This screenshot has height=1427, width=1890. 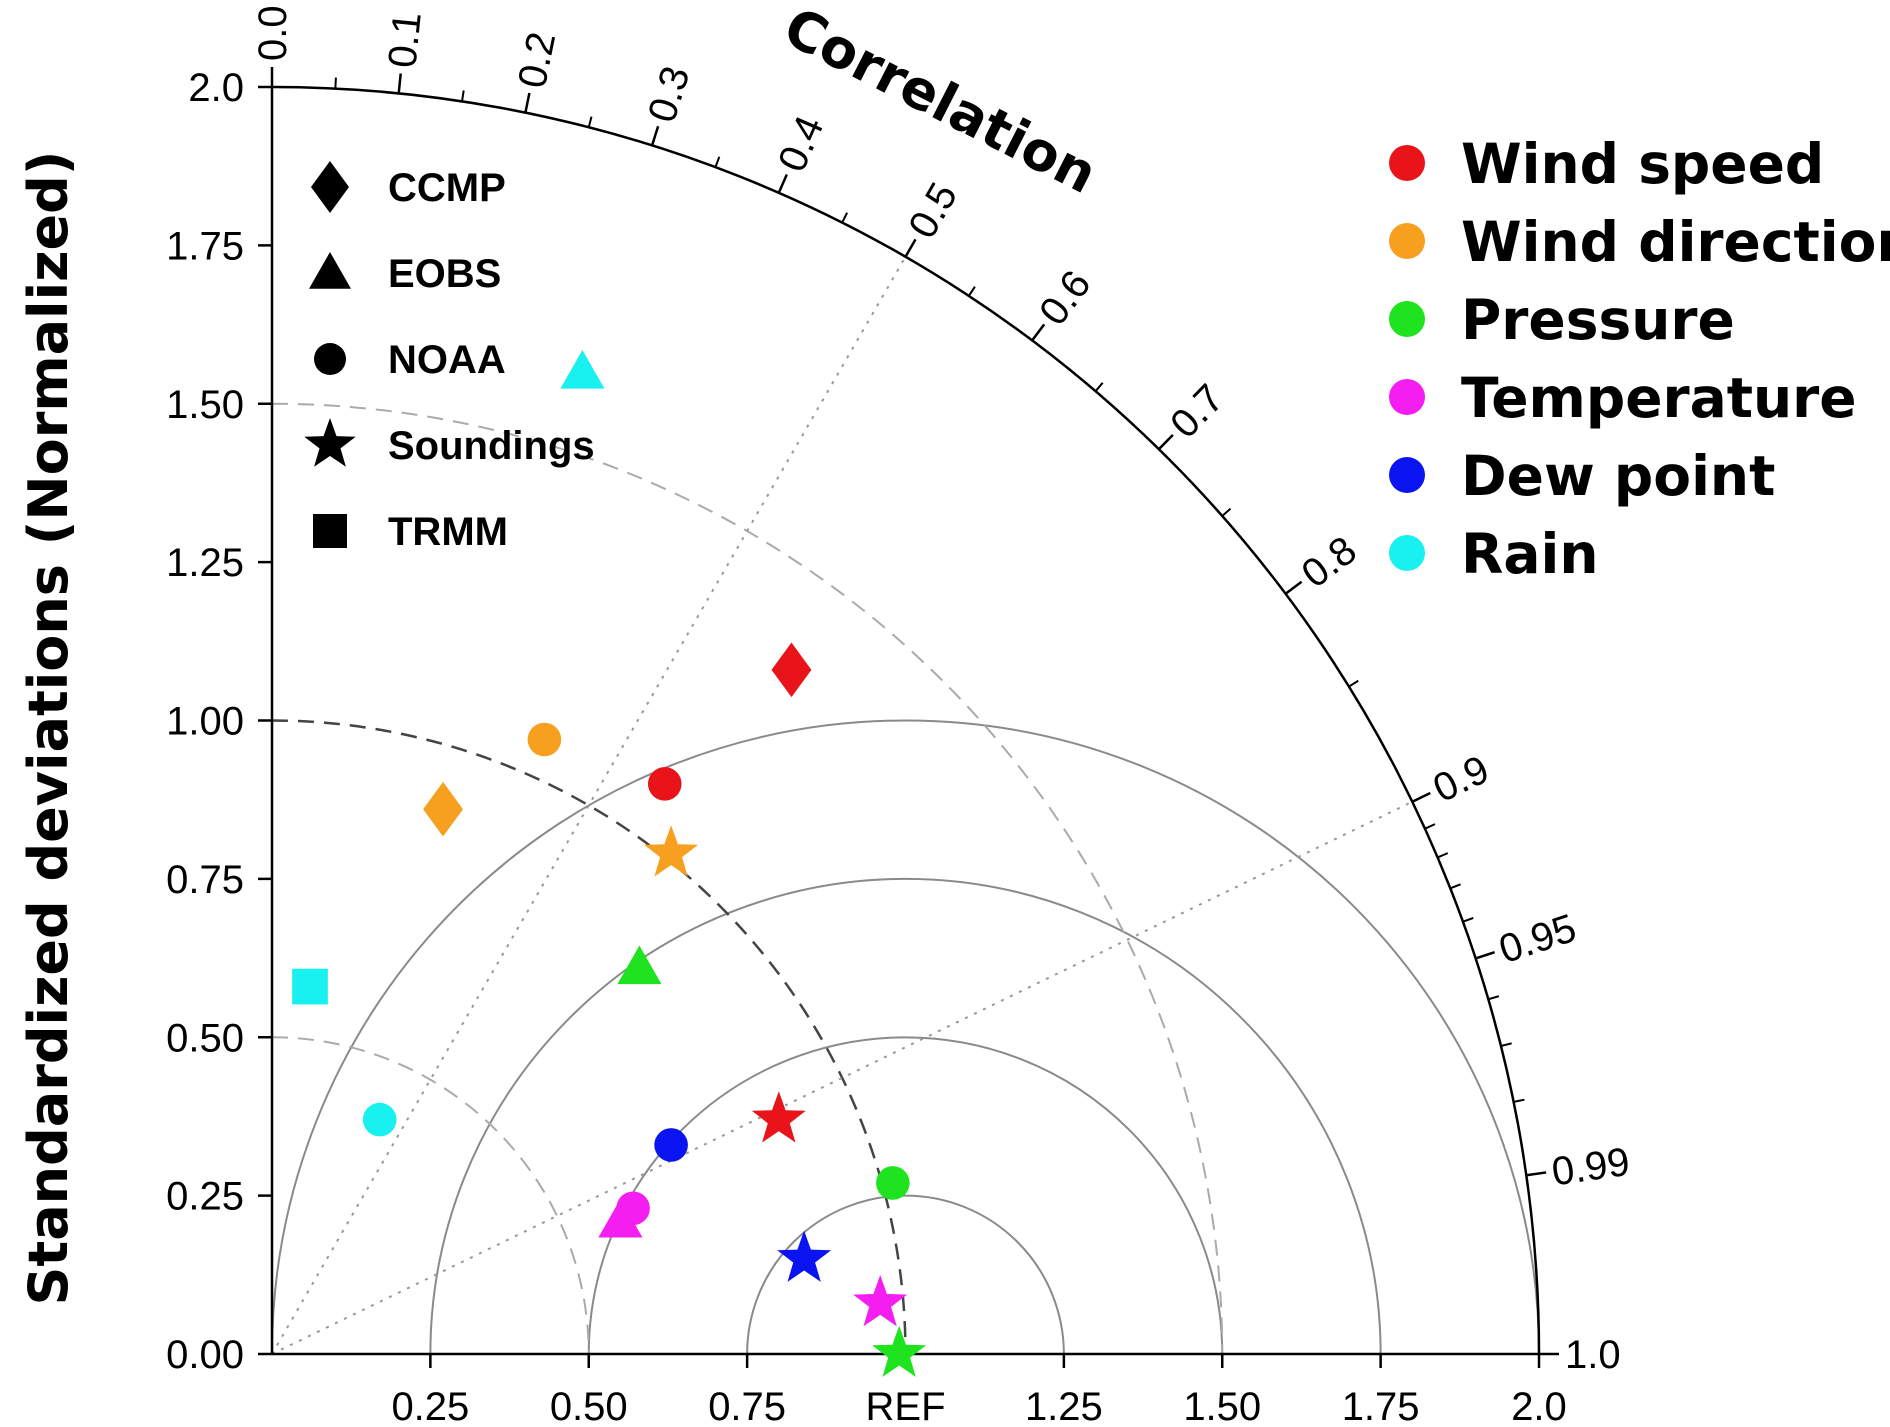 What do you see at coordinates (444, 274) in the screenshot?
I see `legend-eobs-label: EOBS` at bounding box center [444, 274].